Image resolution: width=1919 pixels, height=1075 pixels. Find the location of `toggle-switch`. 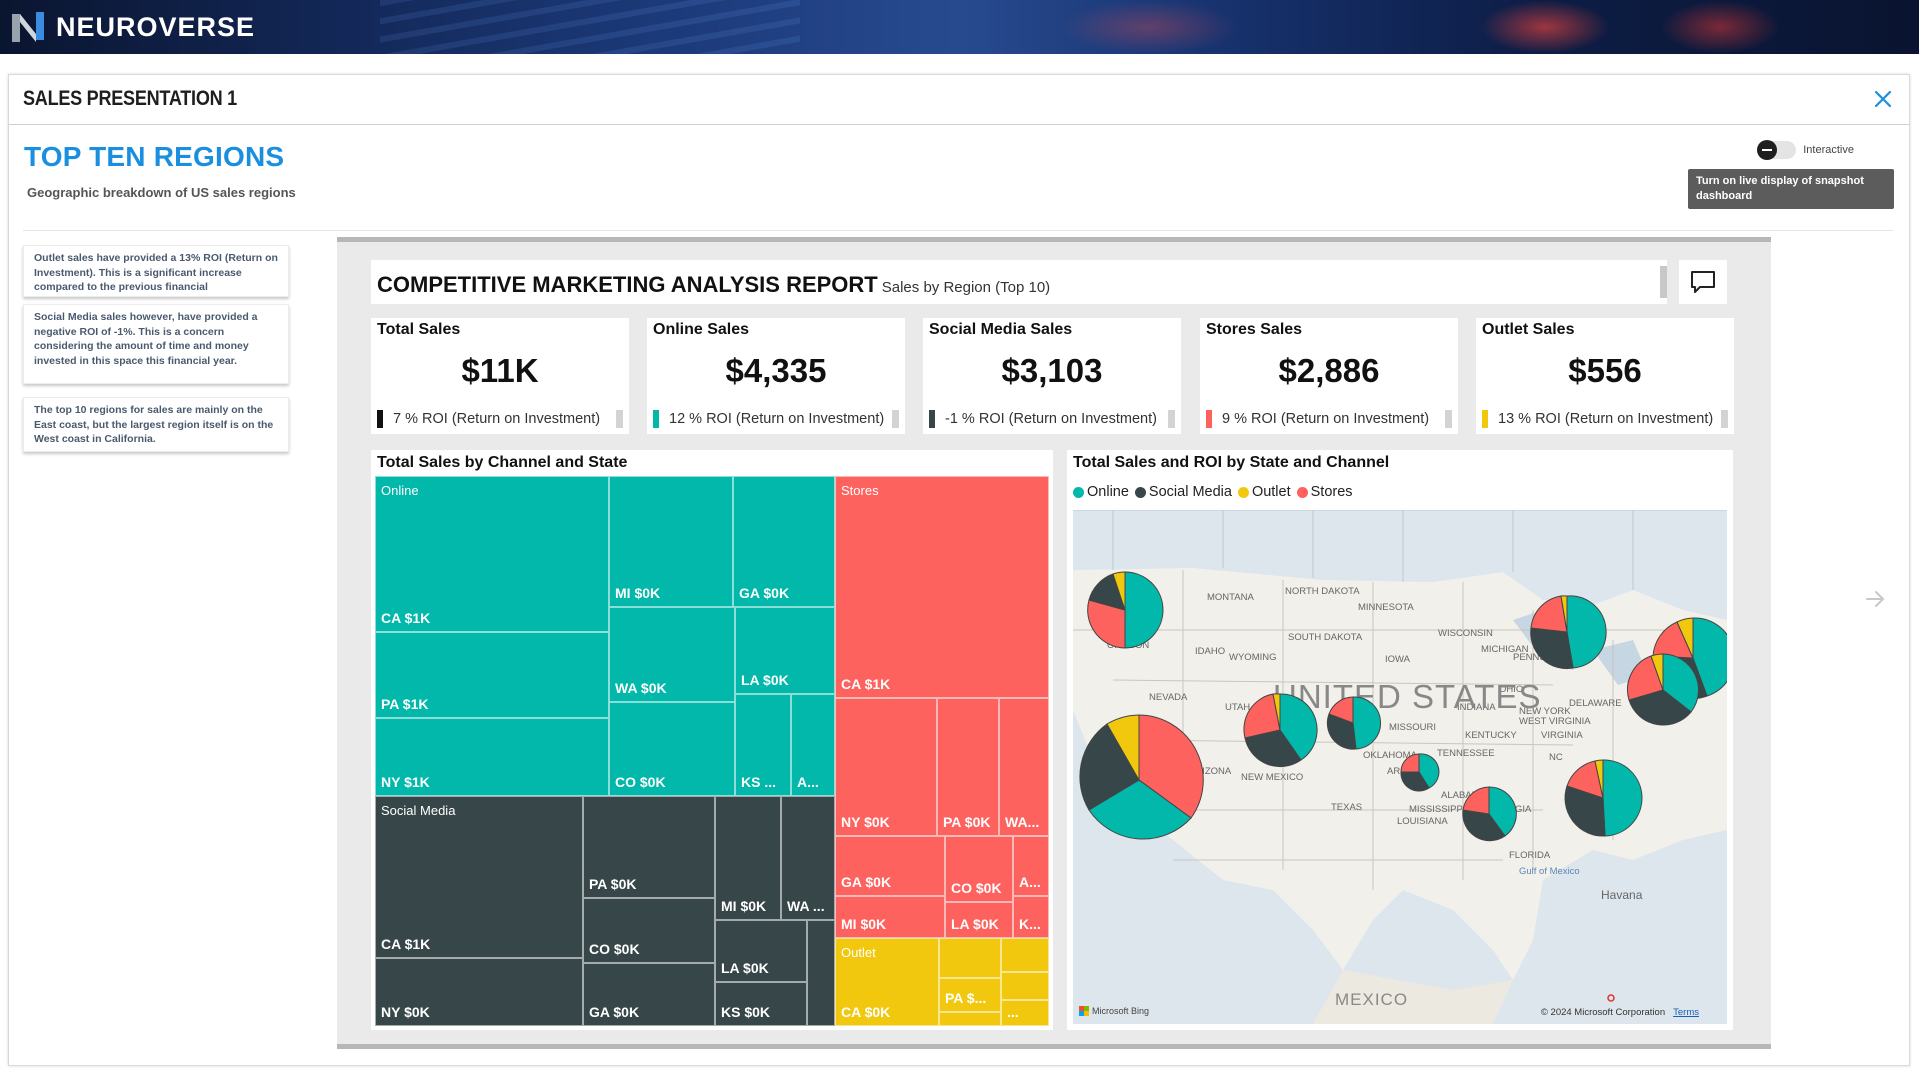

toggle-switch is located at coordinates (1777, 150).